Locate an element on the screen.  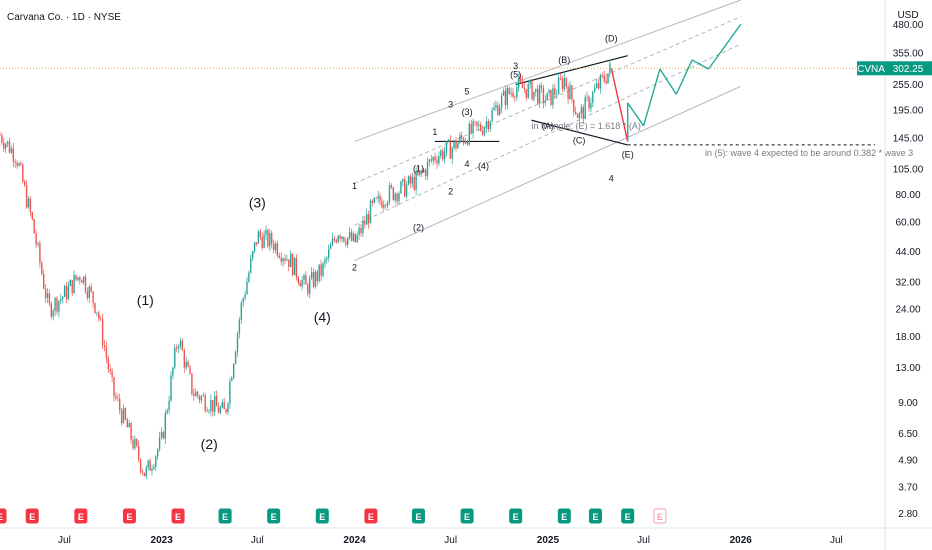
time-axis: Jul 2023 Jul 2024 Jul 2025 Jul 2026 Jul is located at coordinates (466, 536).